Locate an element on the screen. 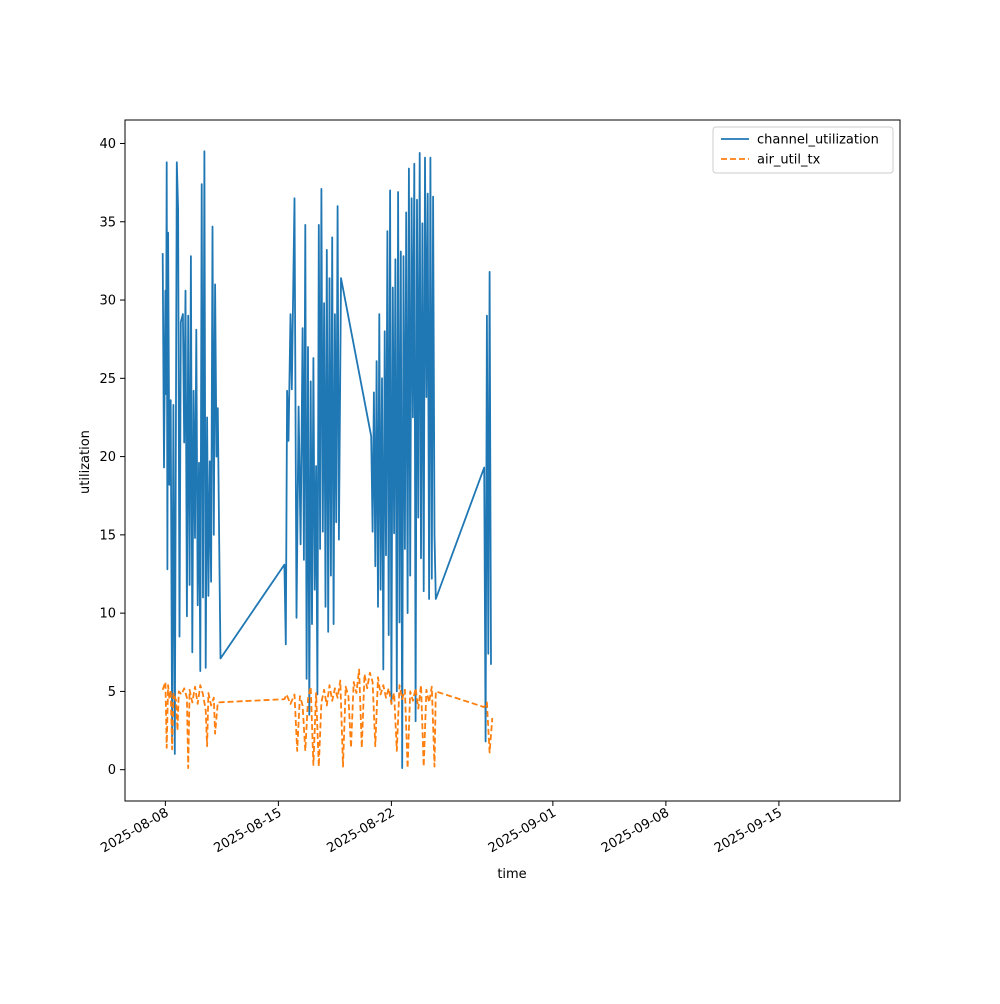  legend: channel_utilization air_util_tx is located at coordinates (803, 150).